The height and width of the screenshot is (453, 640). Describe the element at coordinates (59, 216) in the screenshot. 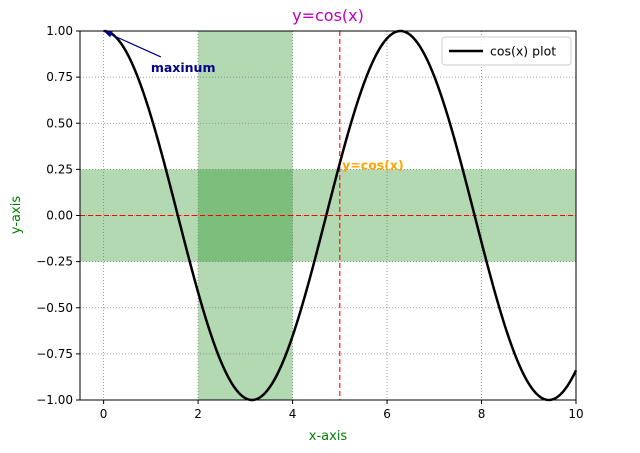

I see `y-tick-label: 0.00` at that location.